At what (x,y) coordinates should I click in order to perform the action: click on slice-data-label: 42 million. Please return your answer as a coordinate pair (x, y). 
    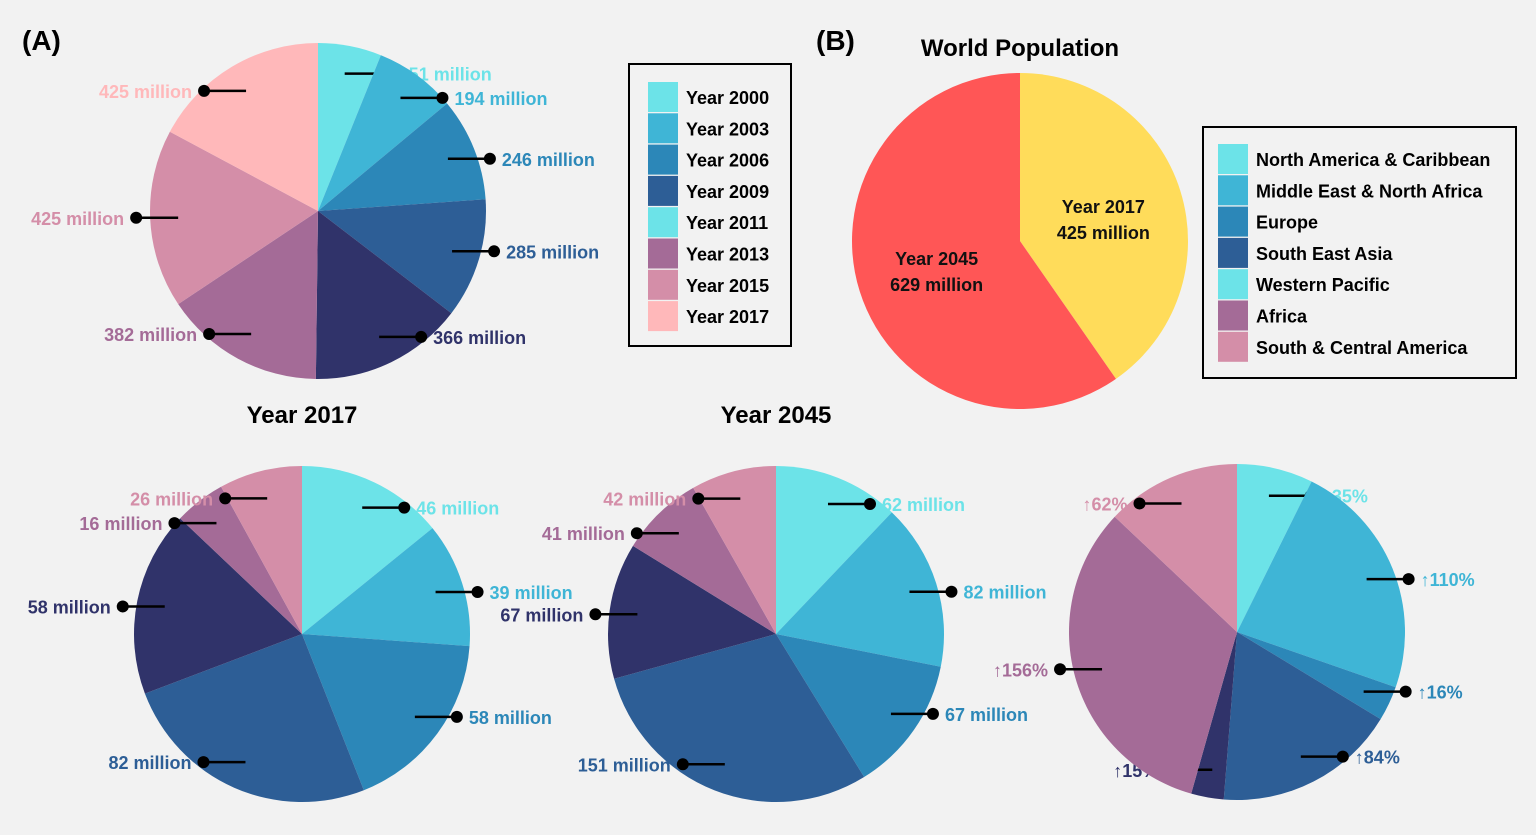
    Looking at the image, I should click on (644, 500).